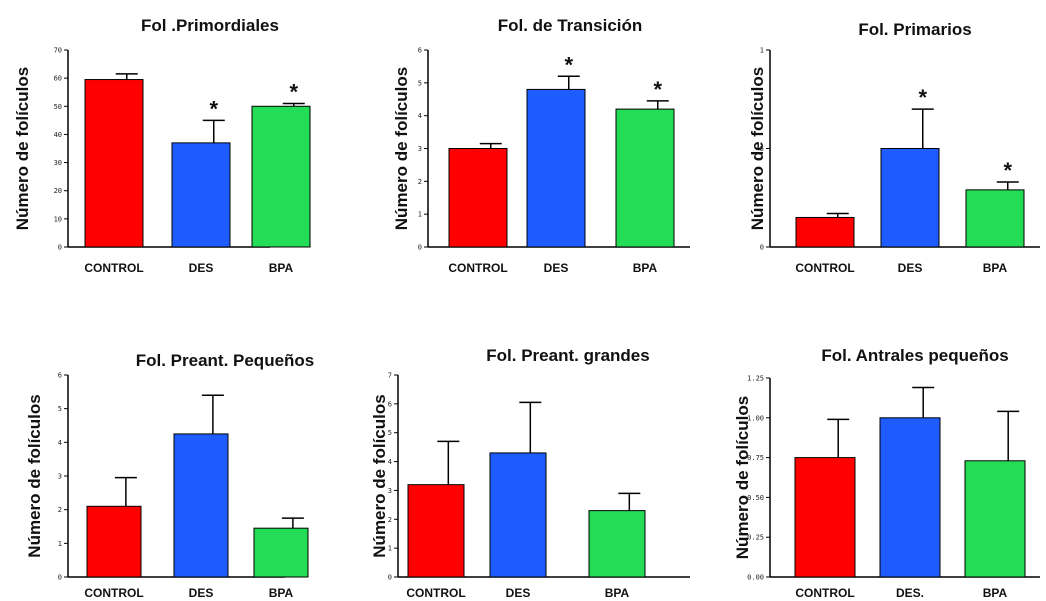 The image size is (1046, 601). I want to click on panel-6-bar-des, so click(910, 497).